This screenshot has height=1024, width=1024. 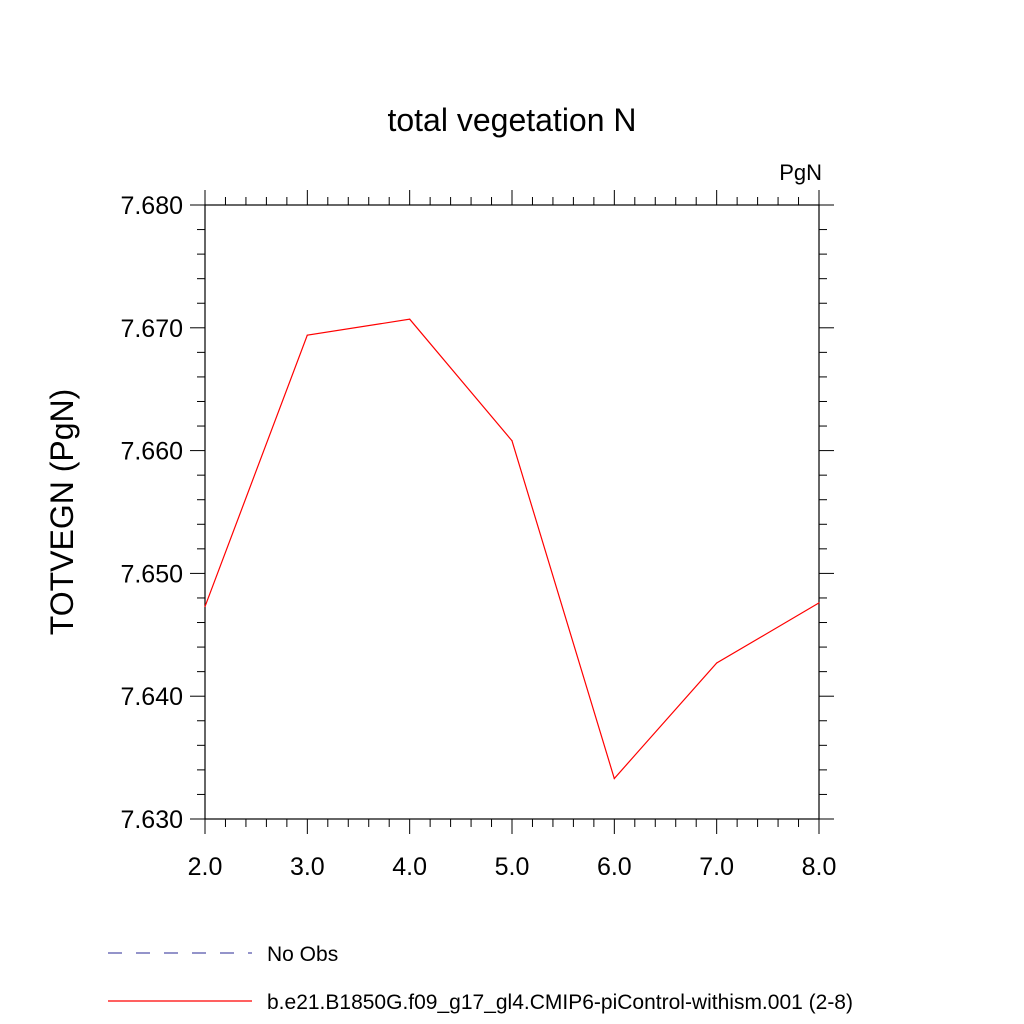 What do you see at coordinates (62, 512) in the screenshot?
I see `y-axis-label: TOTVEGN (PgN)` at bounding box center [62, 512].